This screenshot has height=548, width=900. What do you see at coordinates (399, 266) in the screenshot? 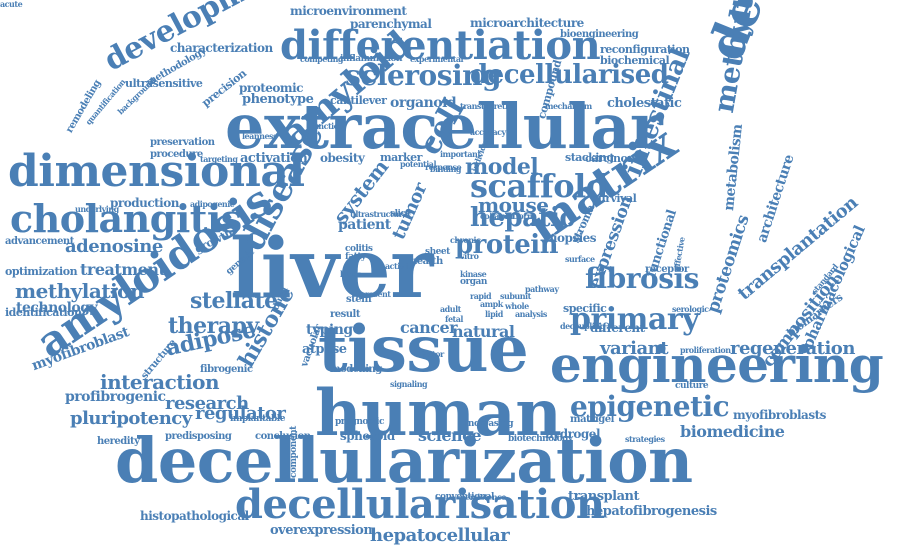
I see `word-activity: activity` at bounding box center [399, 266].